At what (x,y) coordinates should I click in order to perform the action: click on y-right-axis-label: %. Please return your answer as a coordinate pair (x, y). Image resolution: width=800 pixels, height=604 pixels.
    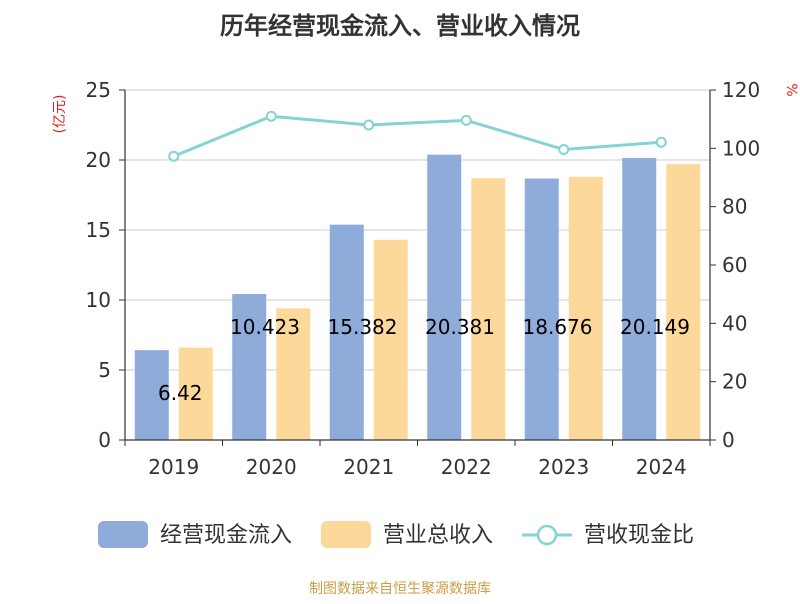
    Looking at the image, I should click on (791, 89).